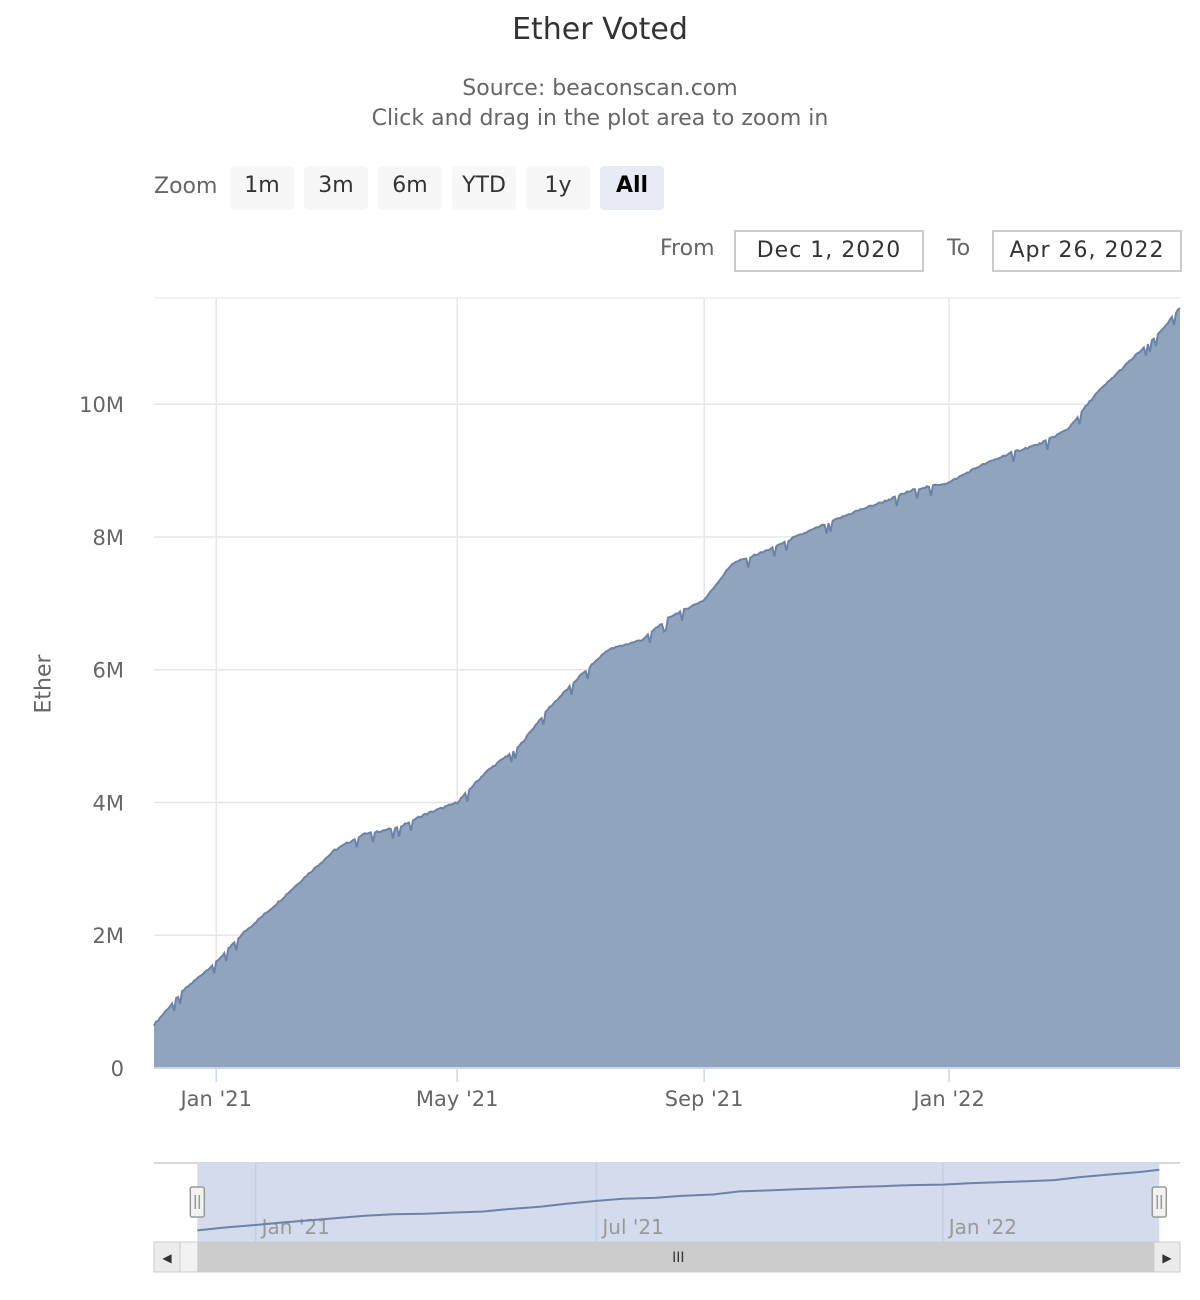 This screenshot has height=1300, width=1200. Describe the element at coordinates (600, 88) in the screenshot. I see `chart-subtitle-source: Source: beaconscan.com` at that location.